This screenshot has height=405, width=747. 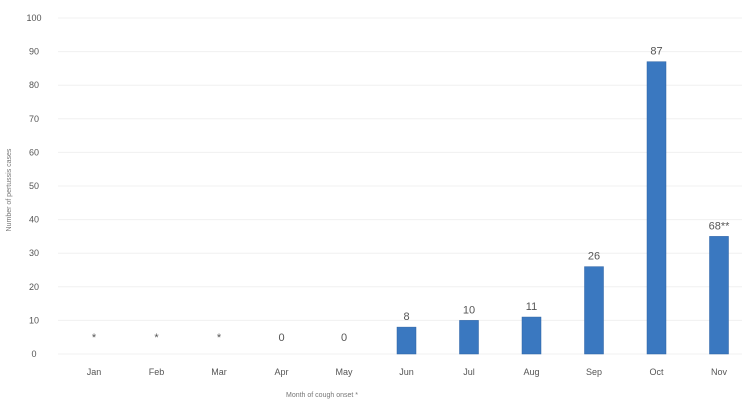 I want to click on y-tick-label: 50, so click(x=34, y=186).